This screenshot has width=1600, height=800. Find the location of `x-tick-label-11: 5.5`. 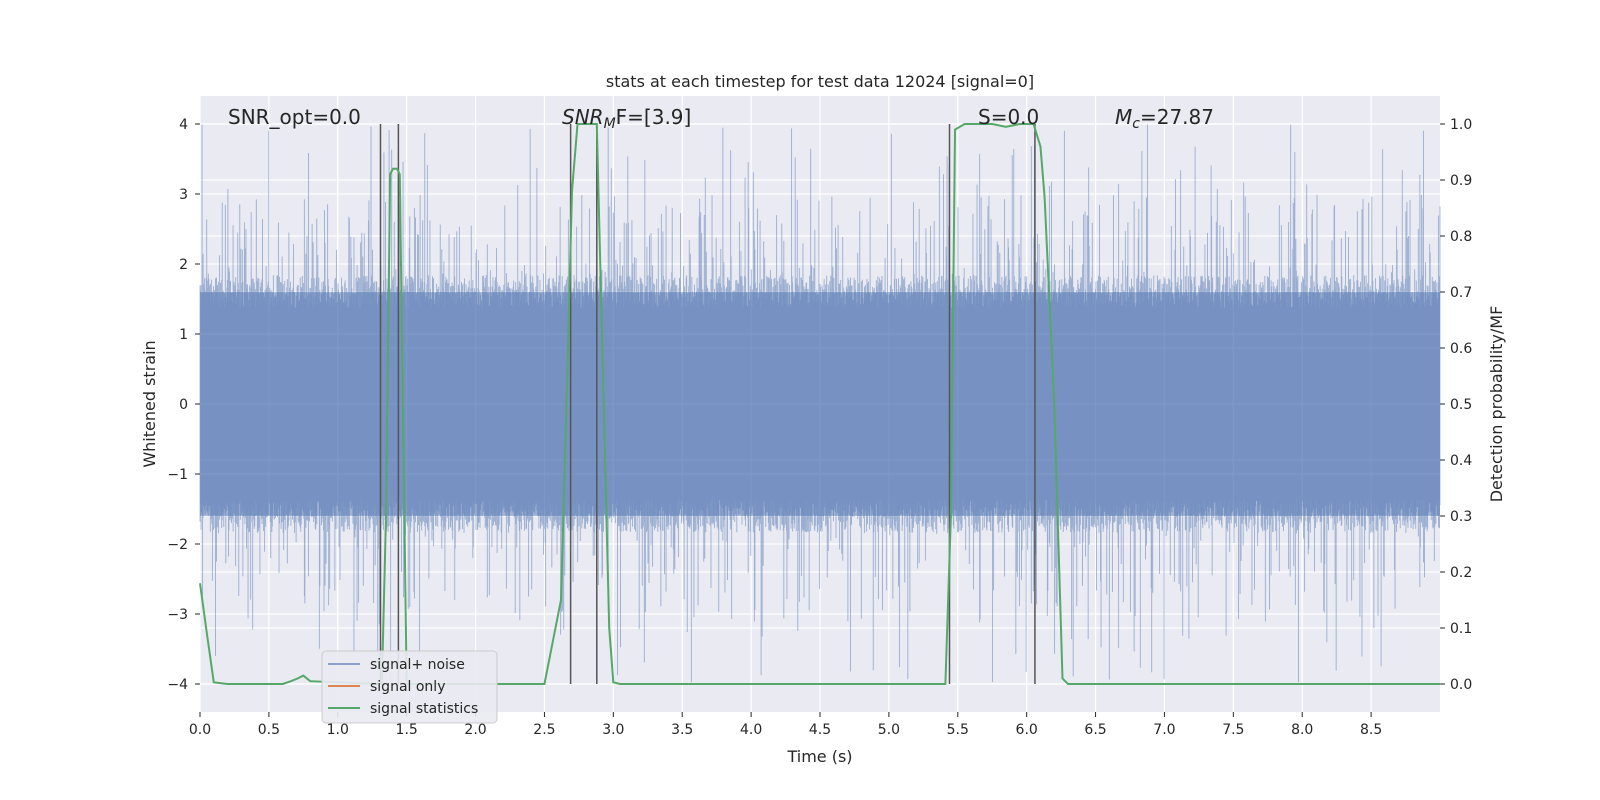

x-tick-label-11: 5.5 is located at coordinates (958, 730).